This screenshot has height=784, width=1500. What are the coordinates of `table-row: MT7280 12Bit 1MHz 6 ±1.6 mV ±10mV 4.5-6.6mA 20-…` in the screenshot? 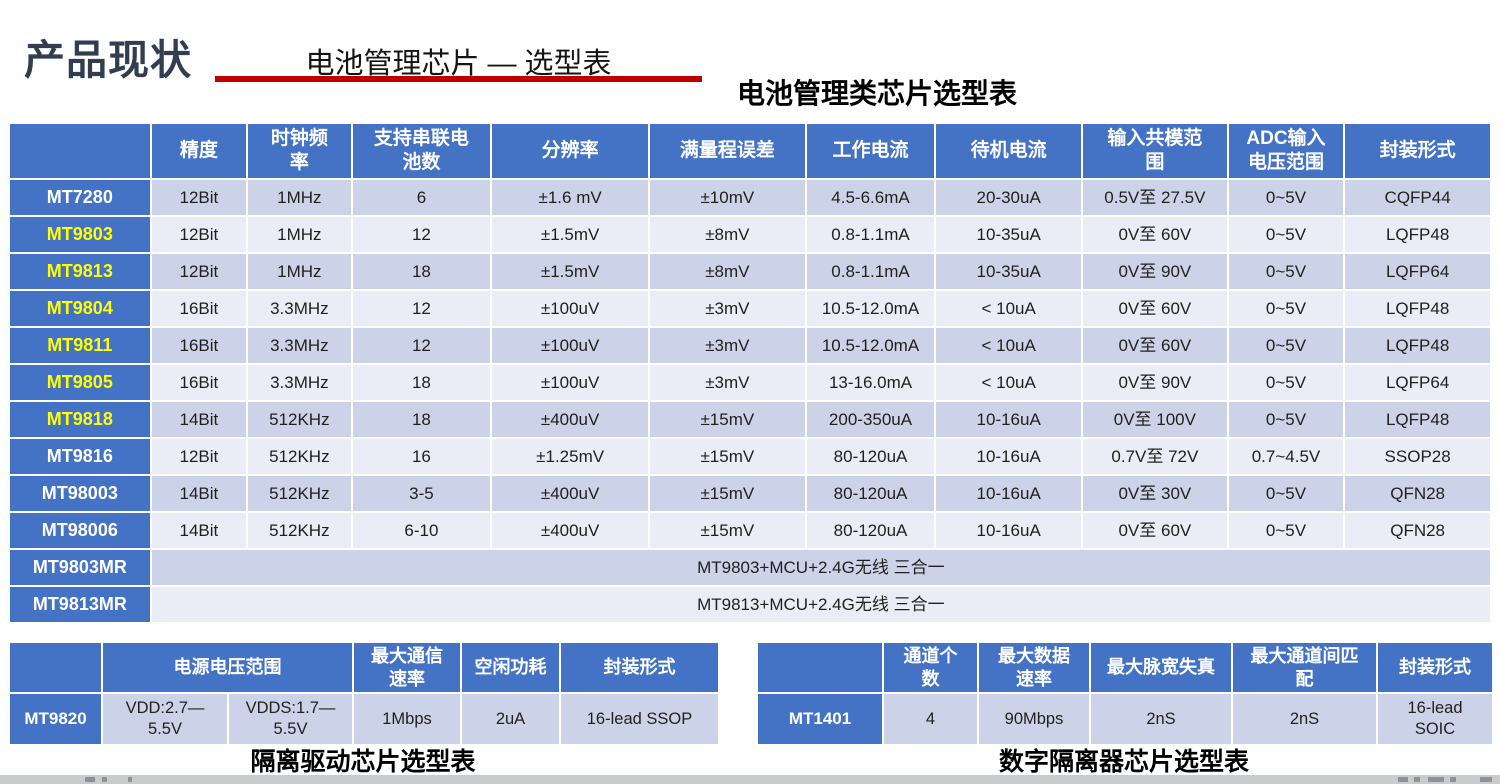 It's located at (750, 197).